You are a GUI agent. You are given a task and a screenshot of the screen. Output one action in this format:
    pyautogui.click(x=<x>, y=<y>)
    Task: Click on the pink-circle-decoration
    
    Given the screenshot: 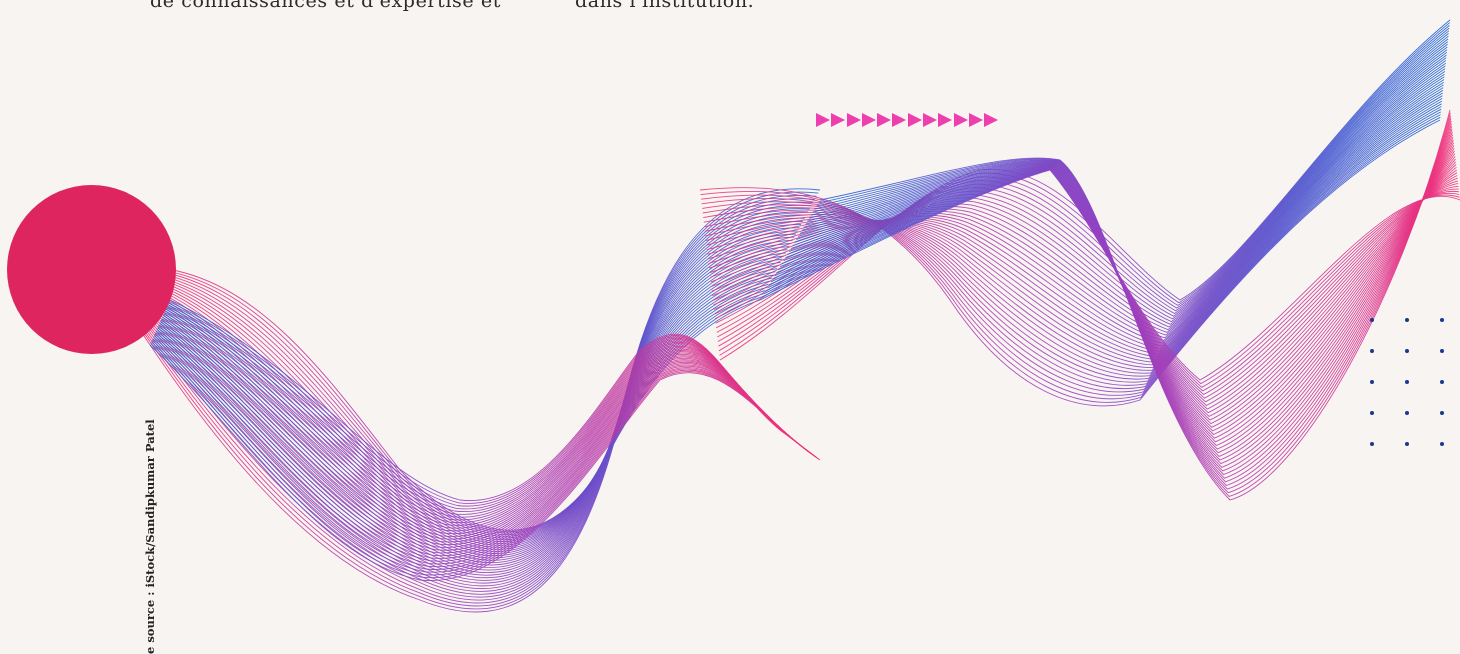 What is the action you would take?
    pyautogui.click(x=91, y=269)
    